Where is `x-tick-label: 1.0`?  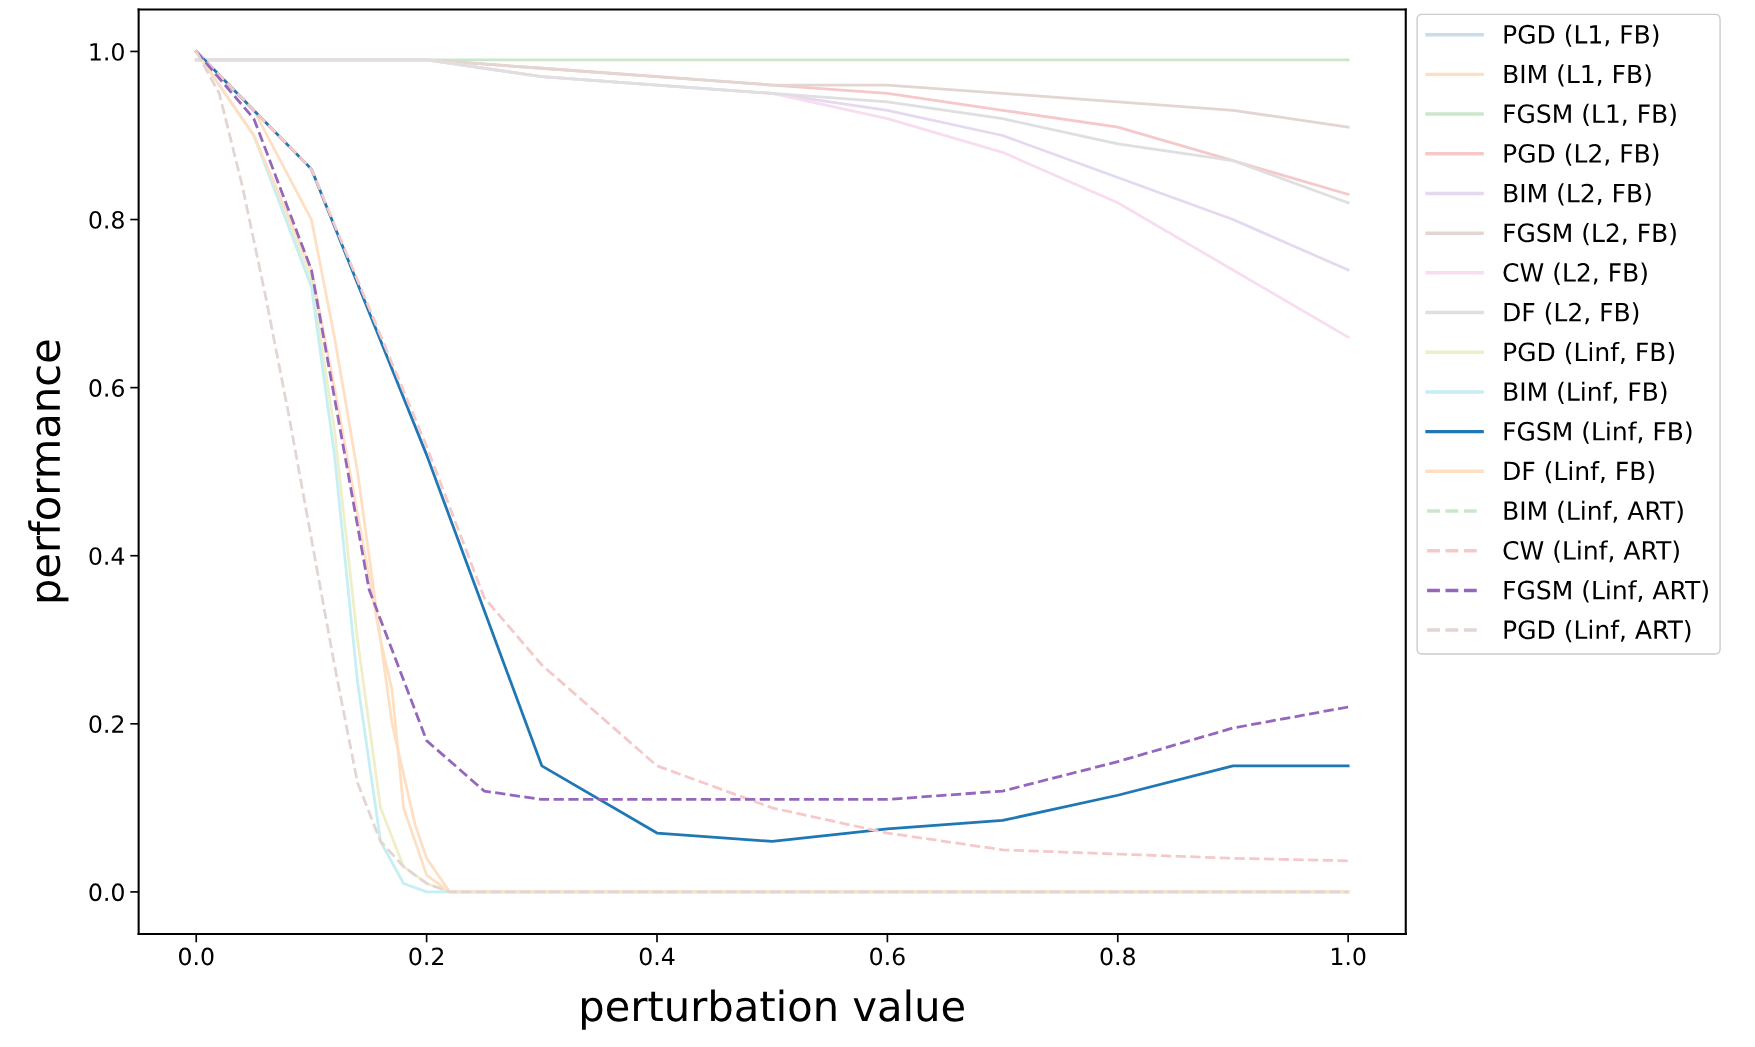
x-tick-label: 1.0 is located at coordinates (1348, 956).